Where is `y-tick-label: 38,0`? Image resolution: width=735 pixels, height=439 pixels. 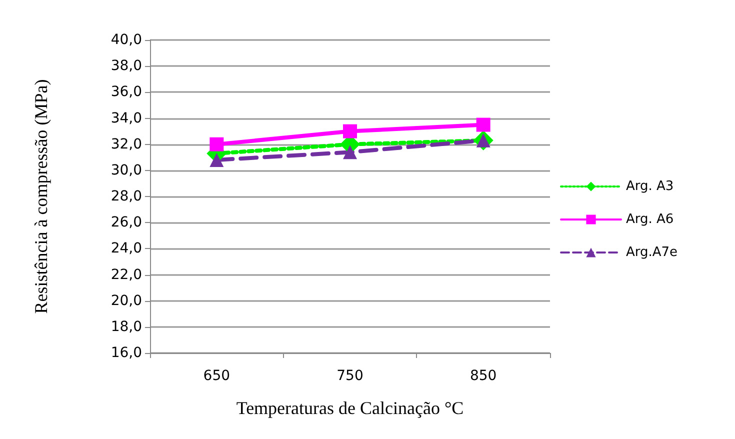
y-tick-label: 38,0 is located at coordinates (126, 66).